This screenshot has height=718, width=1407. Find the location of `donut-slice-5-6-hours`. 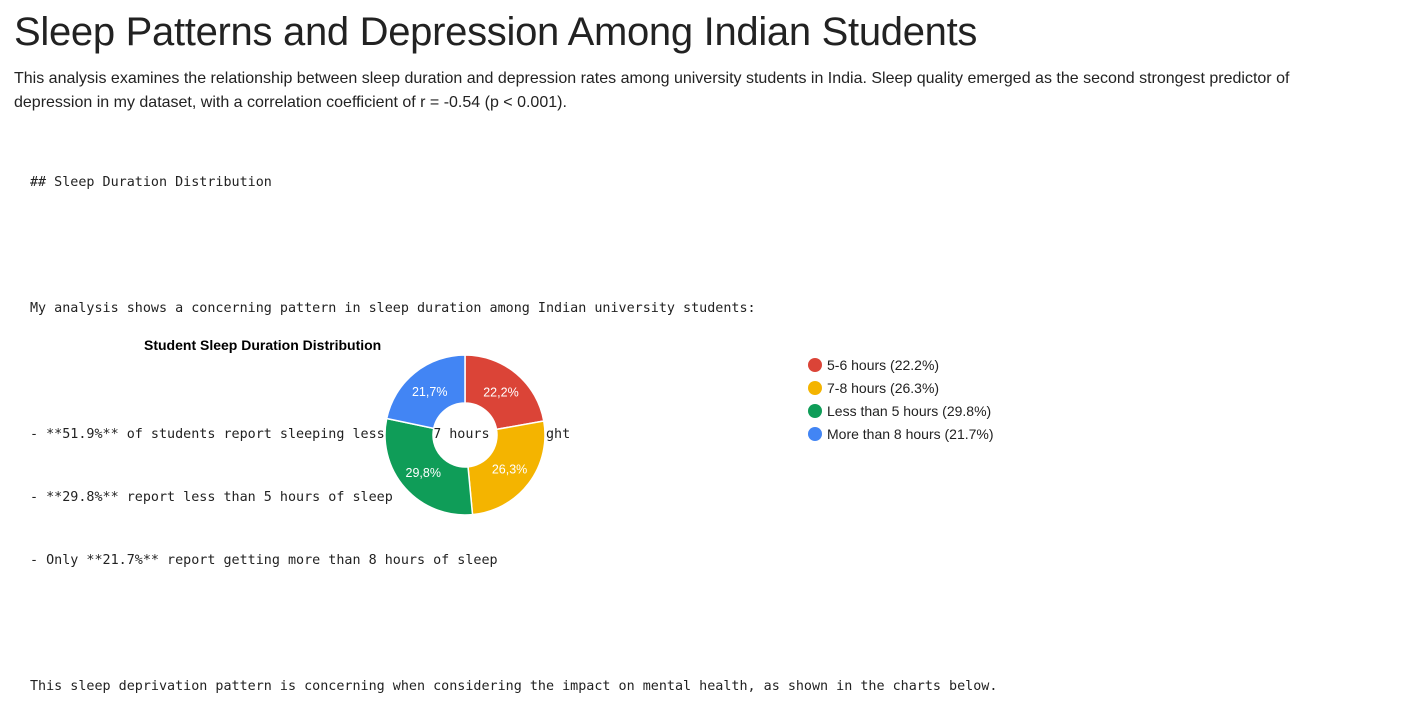

donut-slice-5-6-hours is located at coordinates (504, 392).